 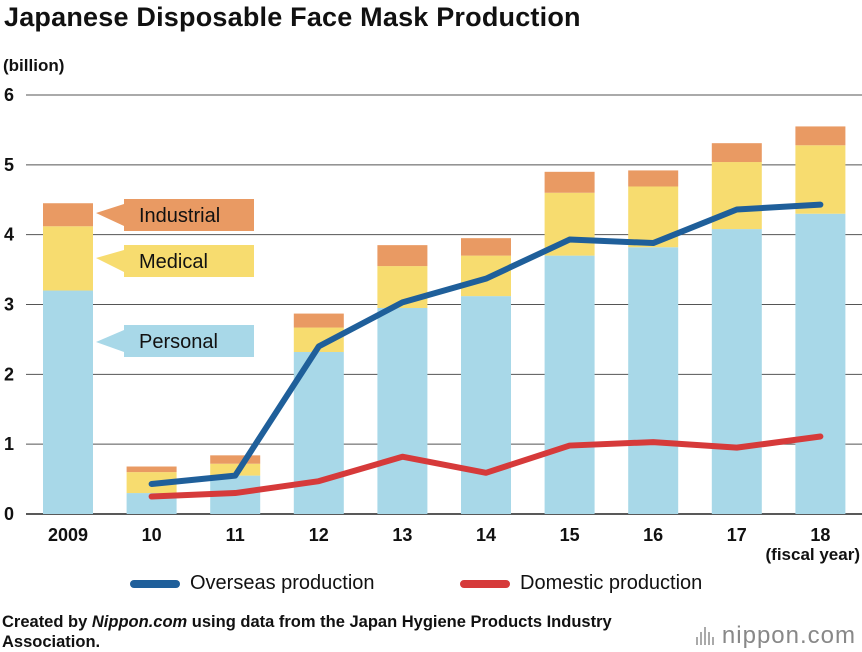 What do you see at coordinates (485, 583) in the screenshot?
I see `legend-swatch-domestic` at bounding box center [485, 583].